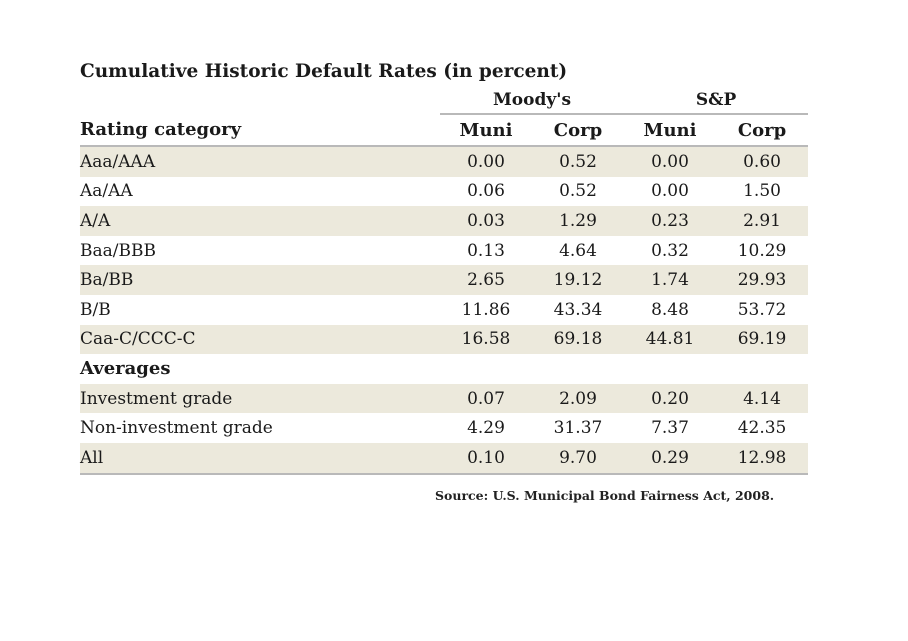 This screenshot has width=908, height=641. What do you see at coordinates (260, 221) in the screenshot?
I see `row-label: A/A` at bounding box center [260, 221].